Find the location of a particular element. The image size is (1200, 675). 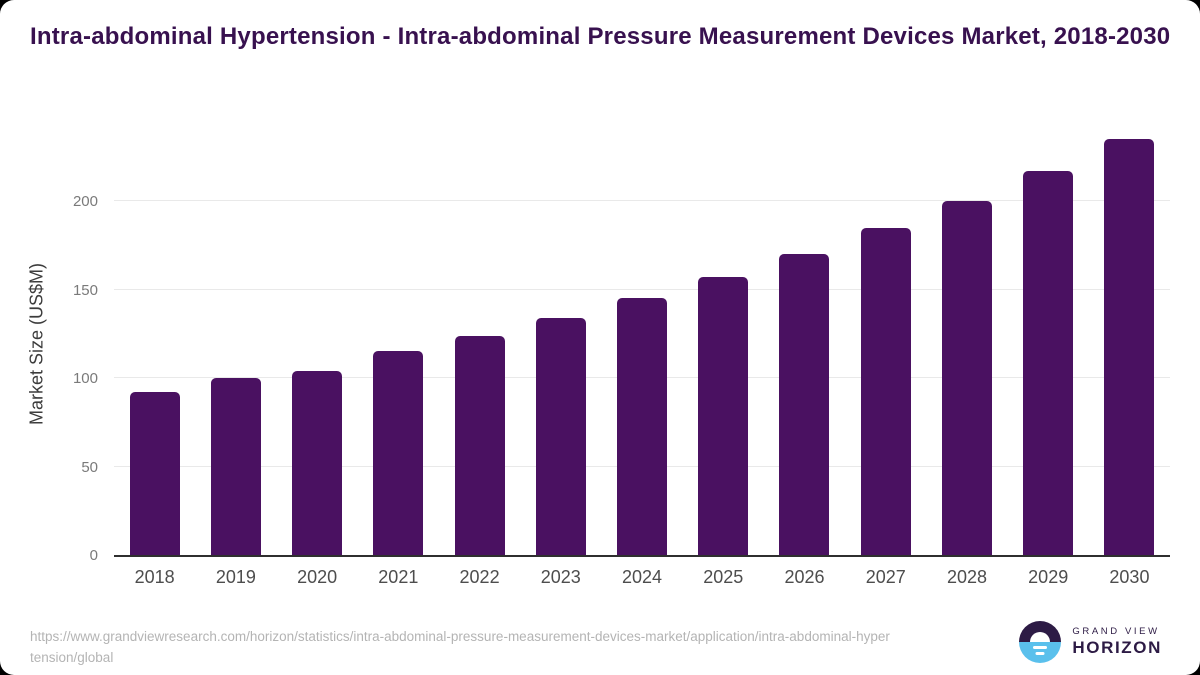

x-tick-label: 2024 is located at coordinates (642, 577).